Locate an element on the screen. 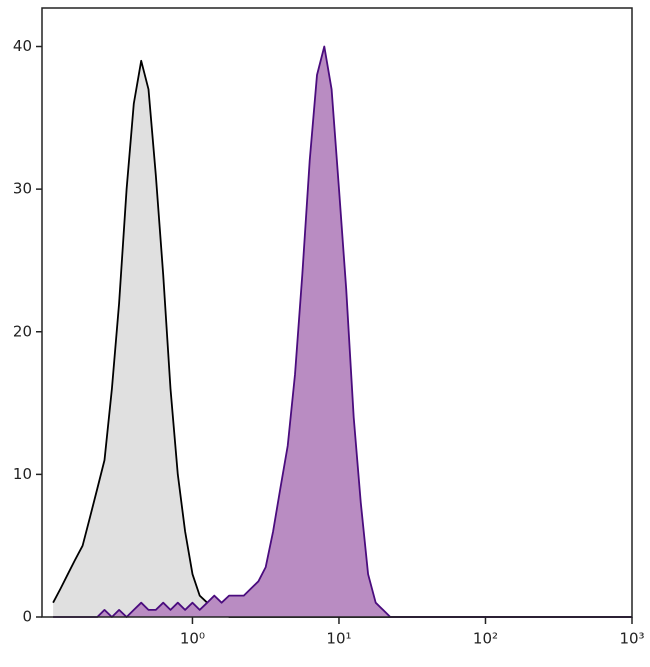 The width and height of the screenshot is (650, 667). y-tick-label: 10 is located at coordinates (22, 474).